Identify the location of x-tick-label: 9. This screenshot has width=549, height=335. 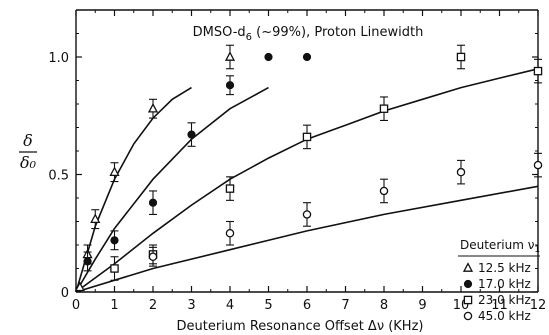
(422, 305).